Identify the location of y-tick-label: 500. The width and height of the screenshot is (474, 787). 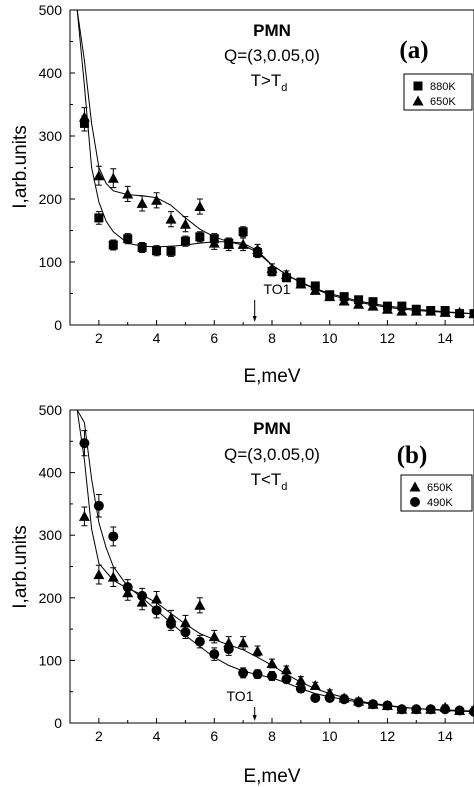
(51, 410).